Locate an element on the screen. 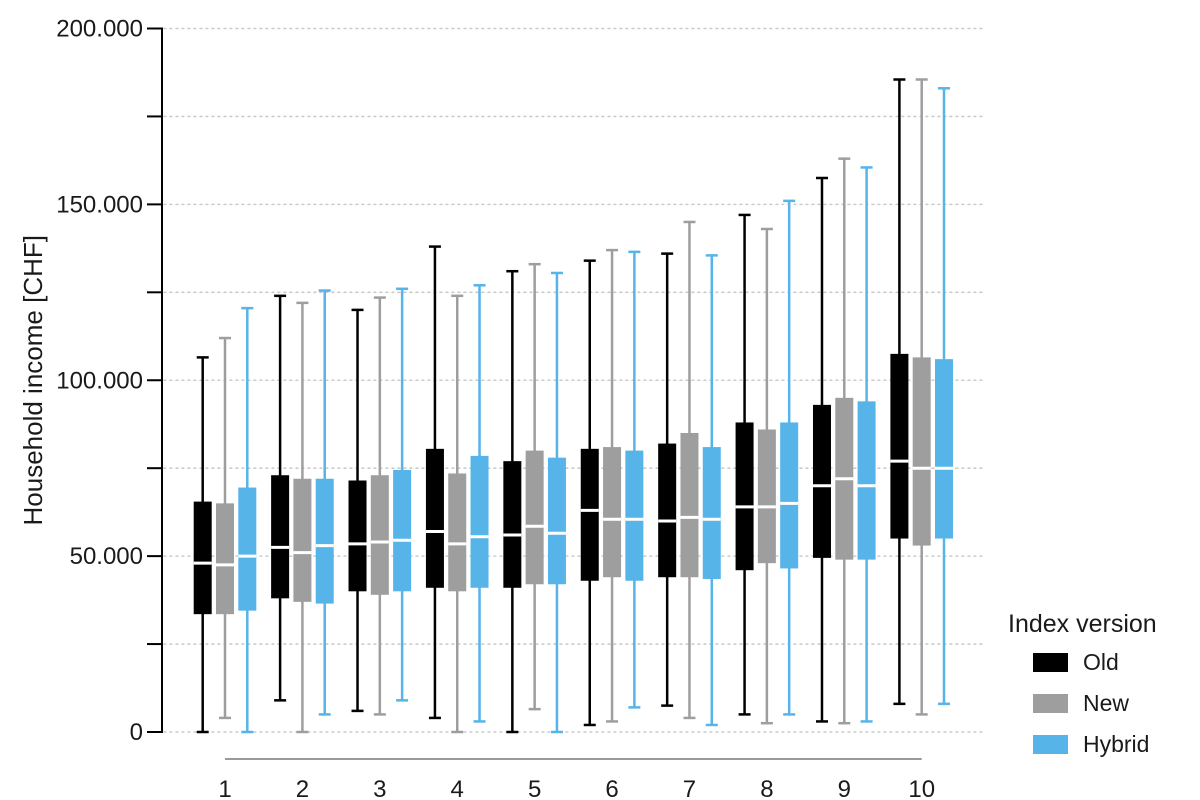 The height and width of the screenshot is (800, 1200). x-tick-label: 2 is located at coordinates (302, 788).